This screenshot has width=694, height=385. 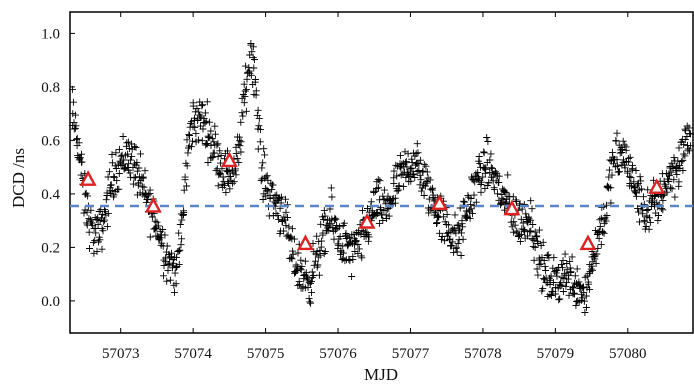 What do you see at coordinates (18, 178) in the screenshot?
I see `y-axis-title: DCD /ns` at bounding box center [18, 178].